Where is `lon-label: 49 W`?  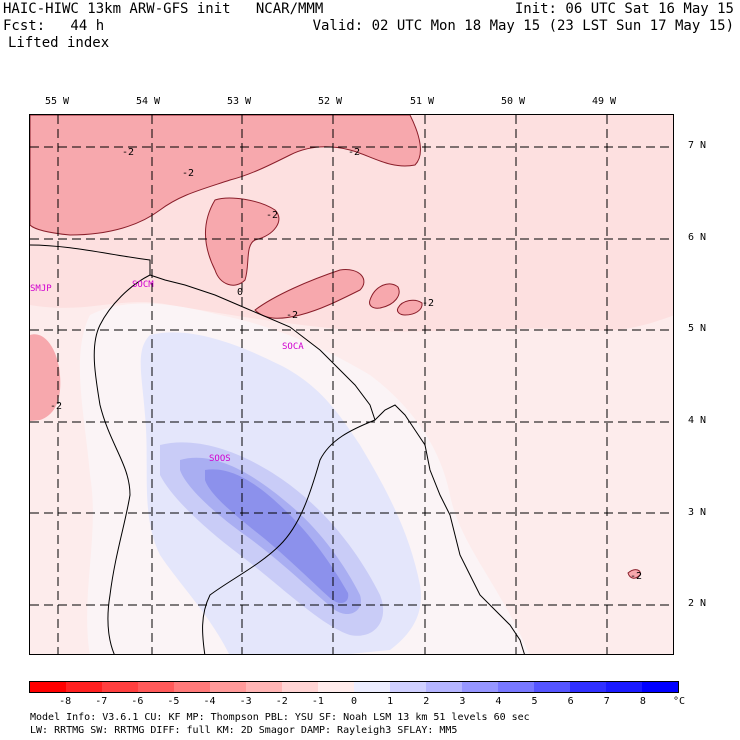 lon-label: 49 W is located at coordinates (604, 101).